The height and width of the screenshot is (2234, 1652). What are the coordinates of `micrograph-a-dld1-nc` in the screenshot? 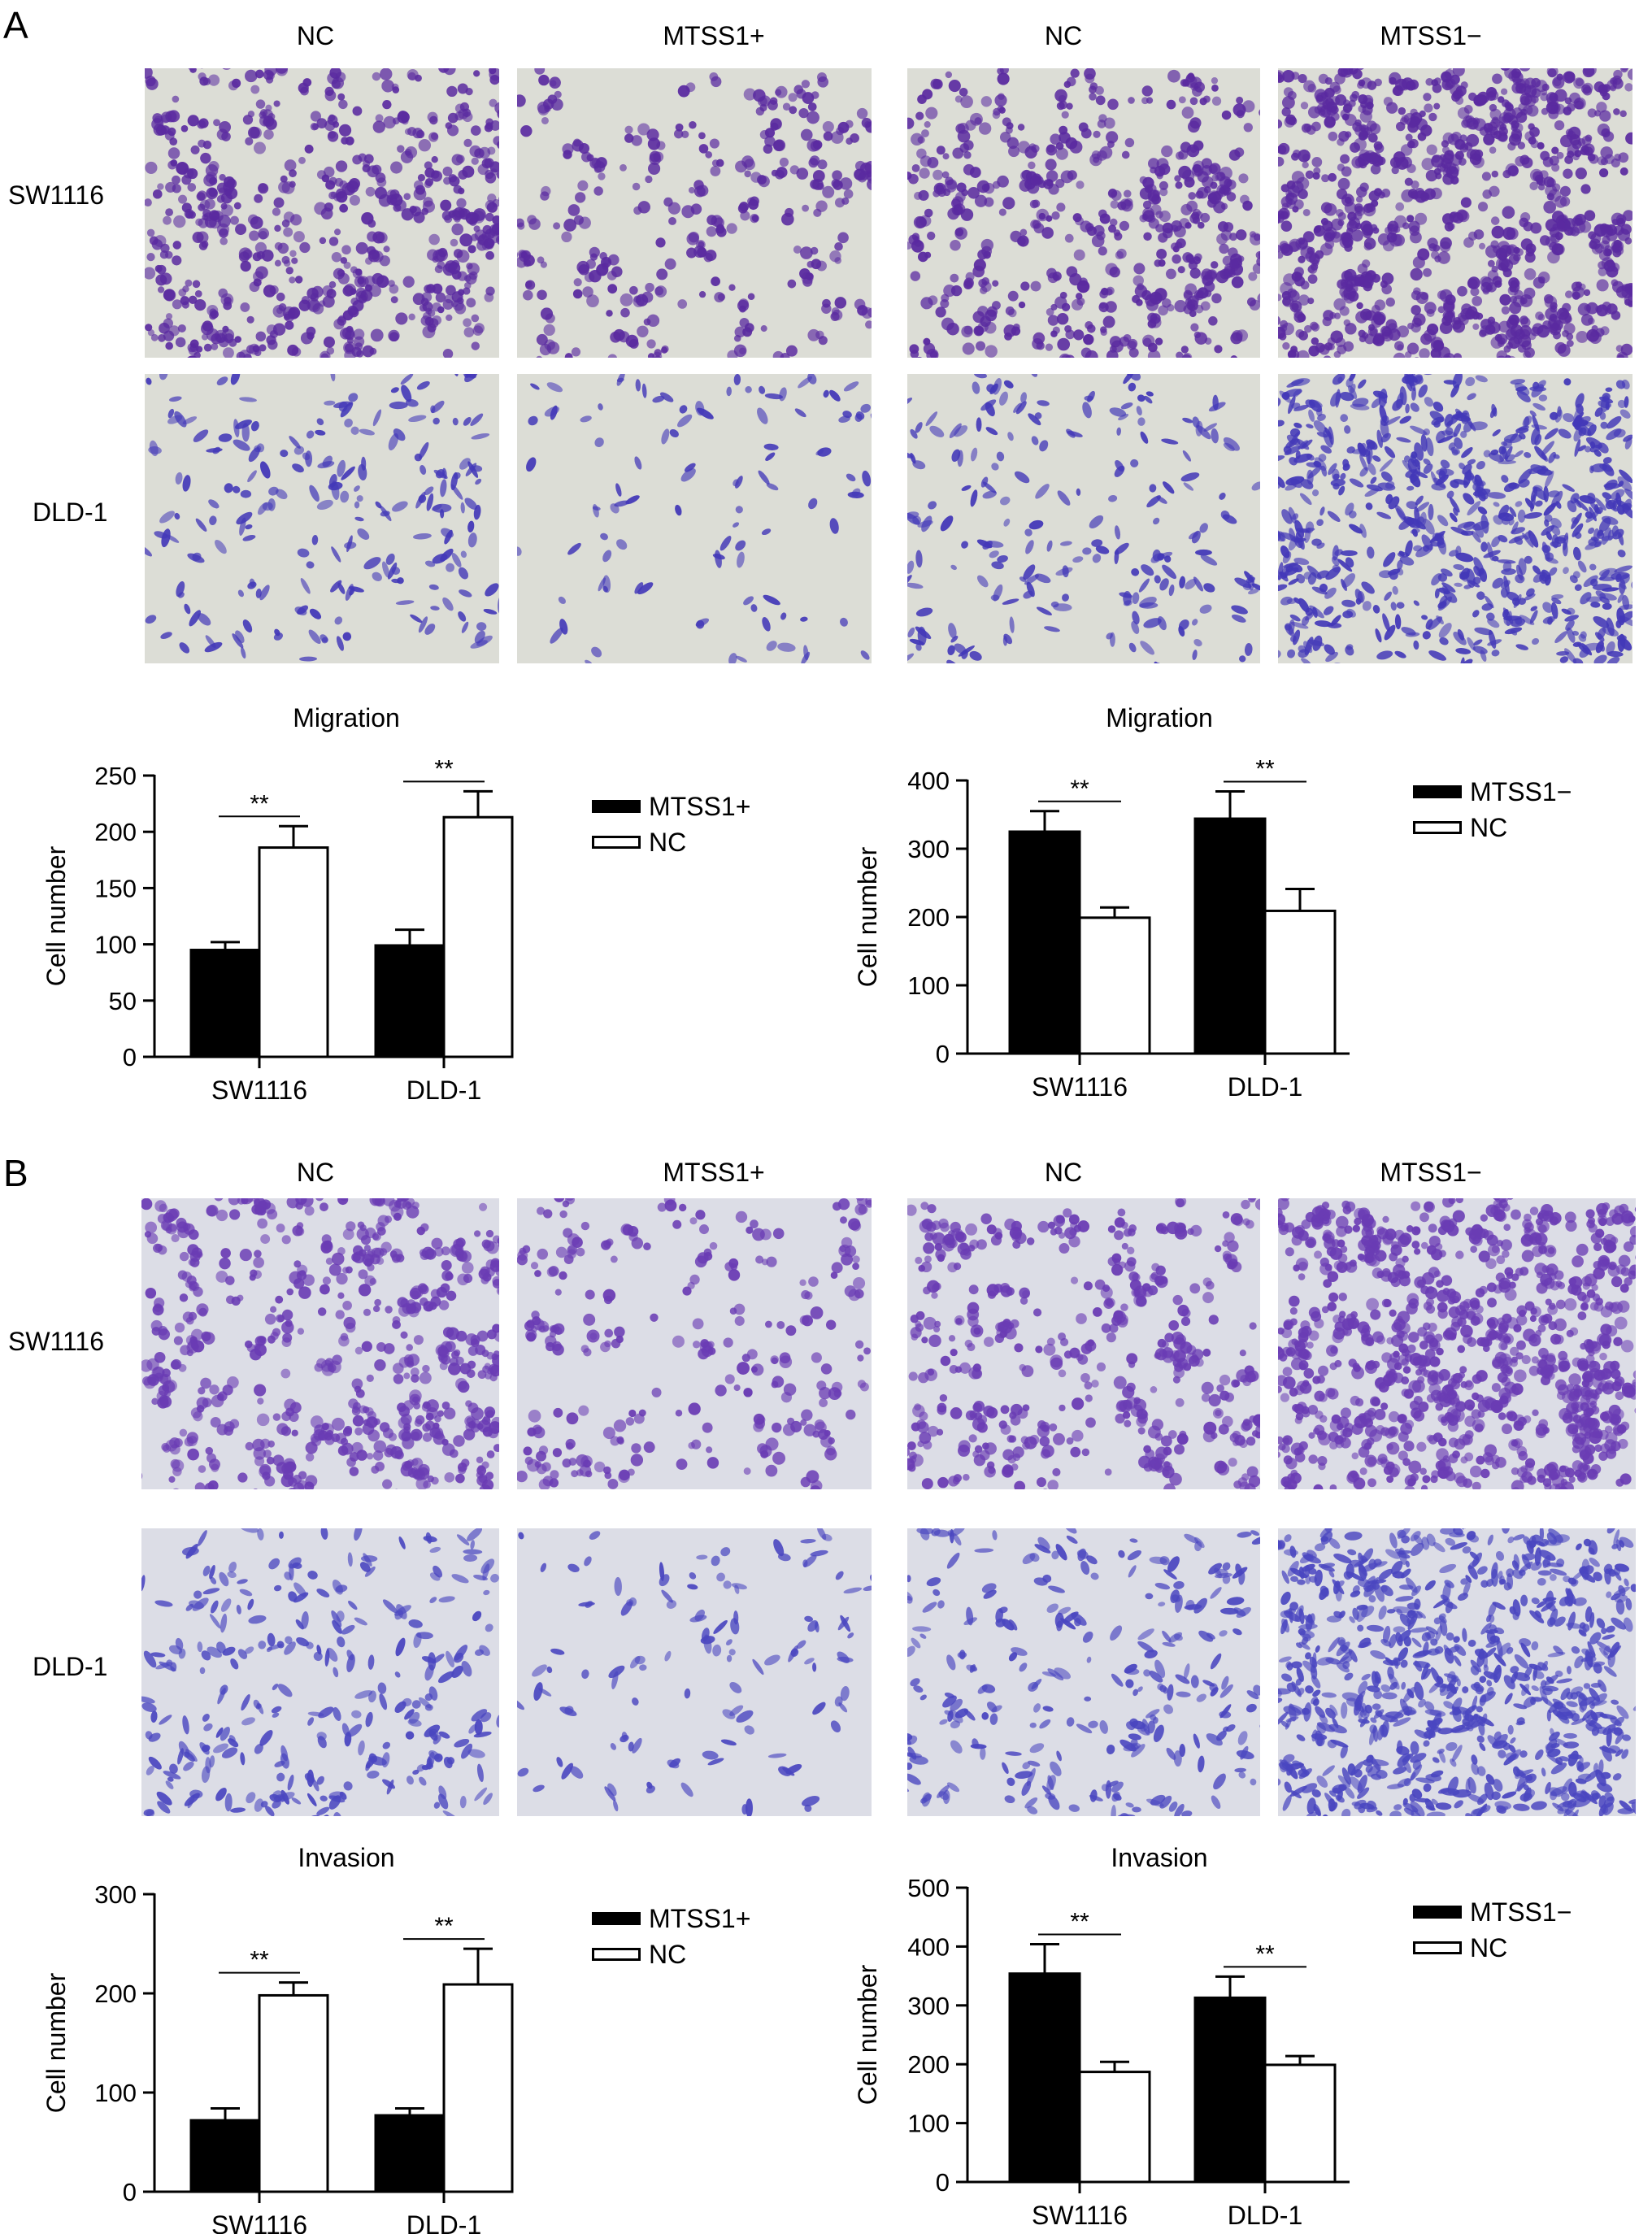 It's located at (322, 518).